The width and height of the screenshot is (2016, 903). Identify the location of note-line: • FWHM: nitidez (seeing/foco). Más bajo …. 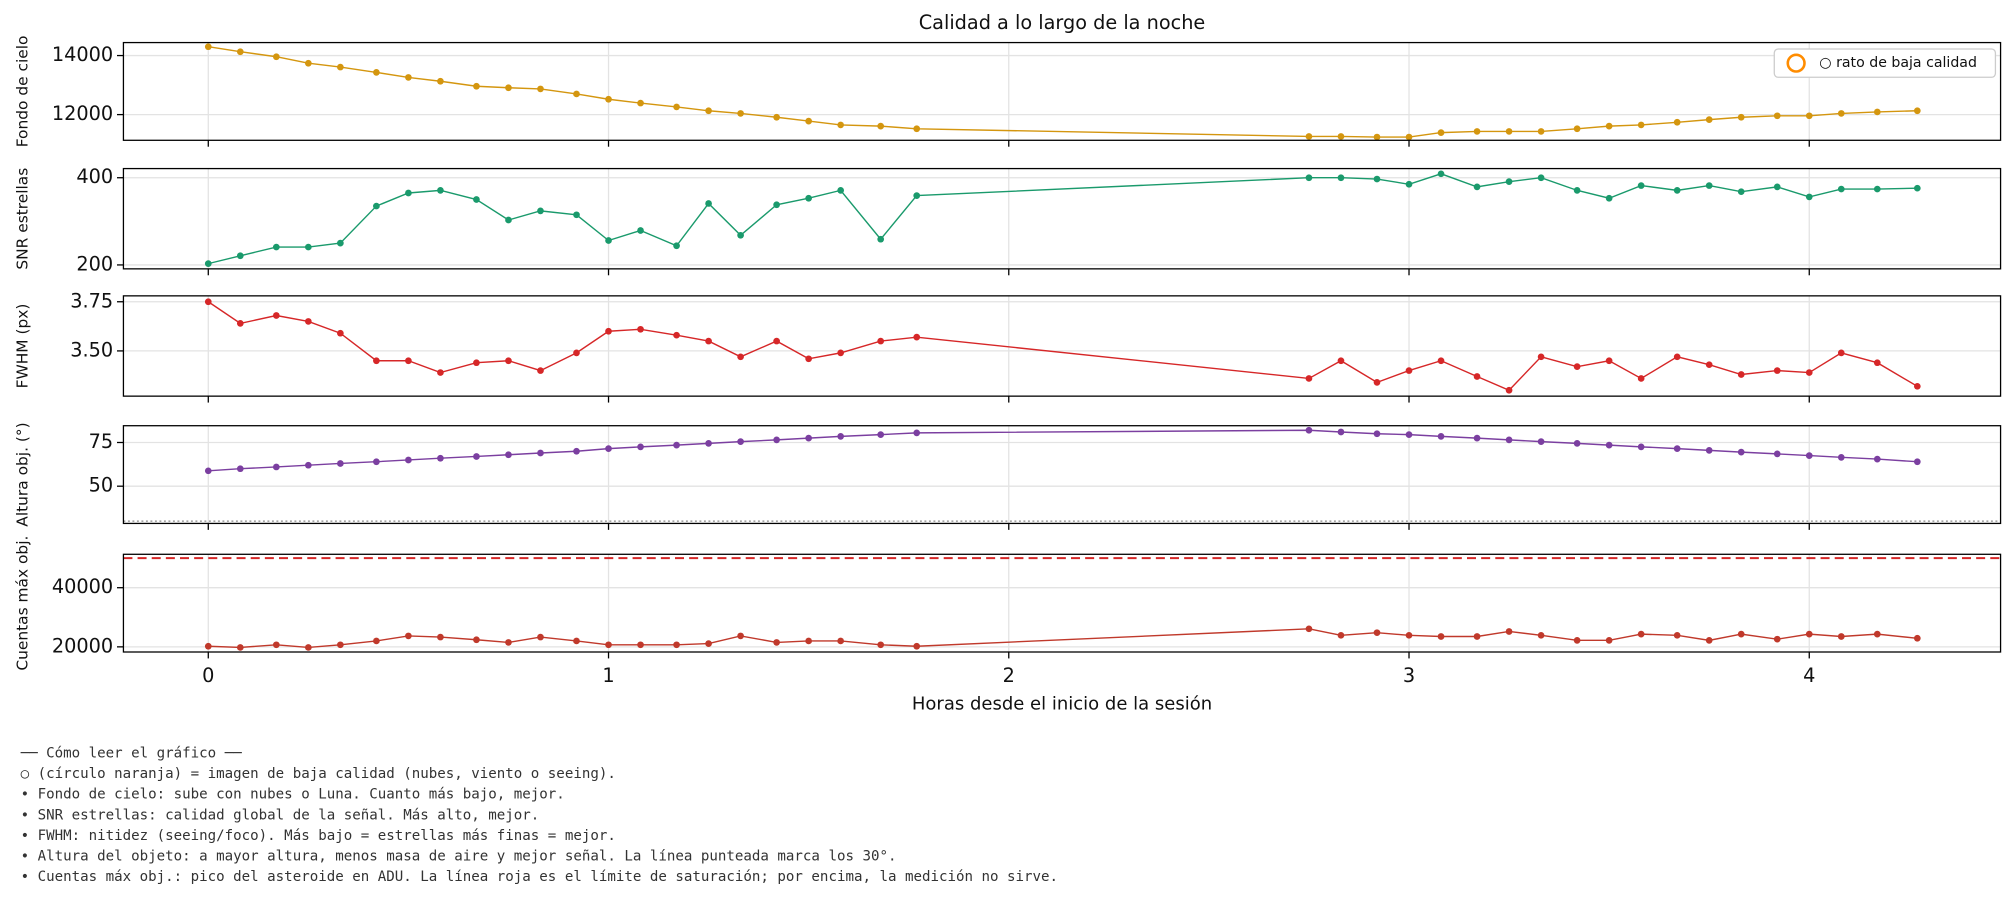
(318, 836).